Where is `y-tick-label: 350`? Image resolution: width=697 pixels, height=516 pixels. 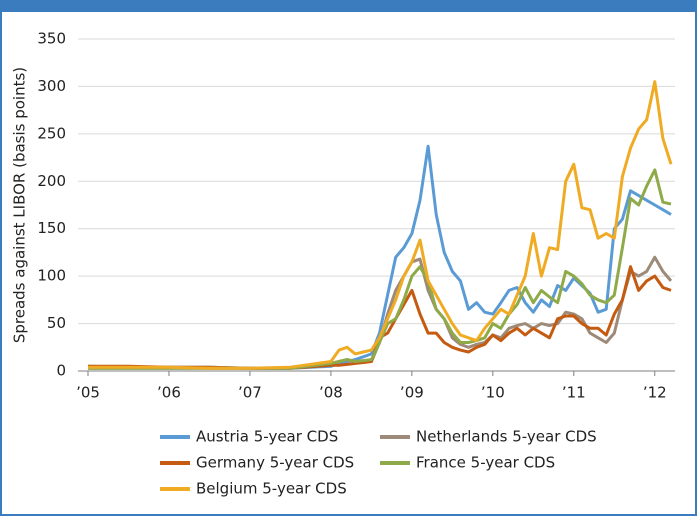 y-tick-label: 350 is located at coordinates (51, 39).